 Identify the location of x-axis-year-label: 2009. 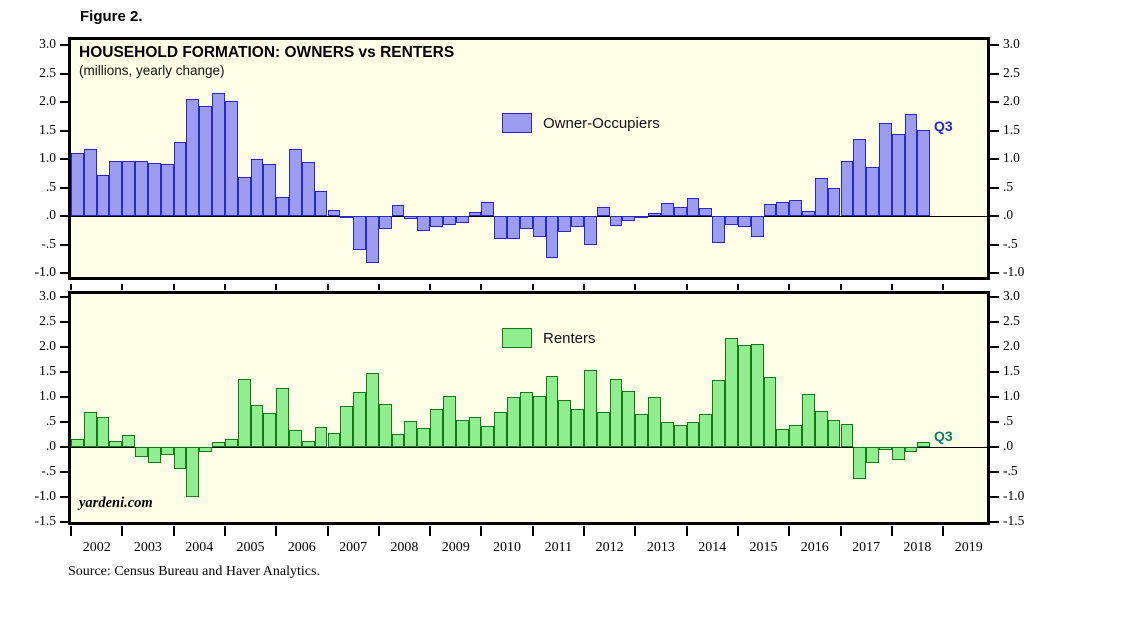
(455, 547).